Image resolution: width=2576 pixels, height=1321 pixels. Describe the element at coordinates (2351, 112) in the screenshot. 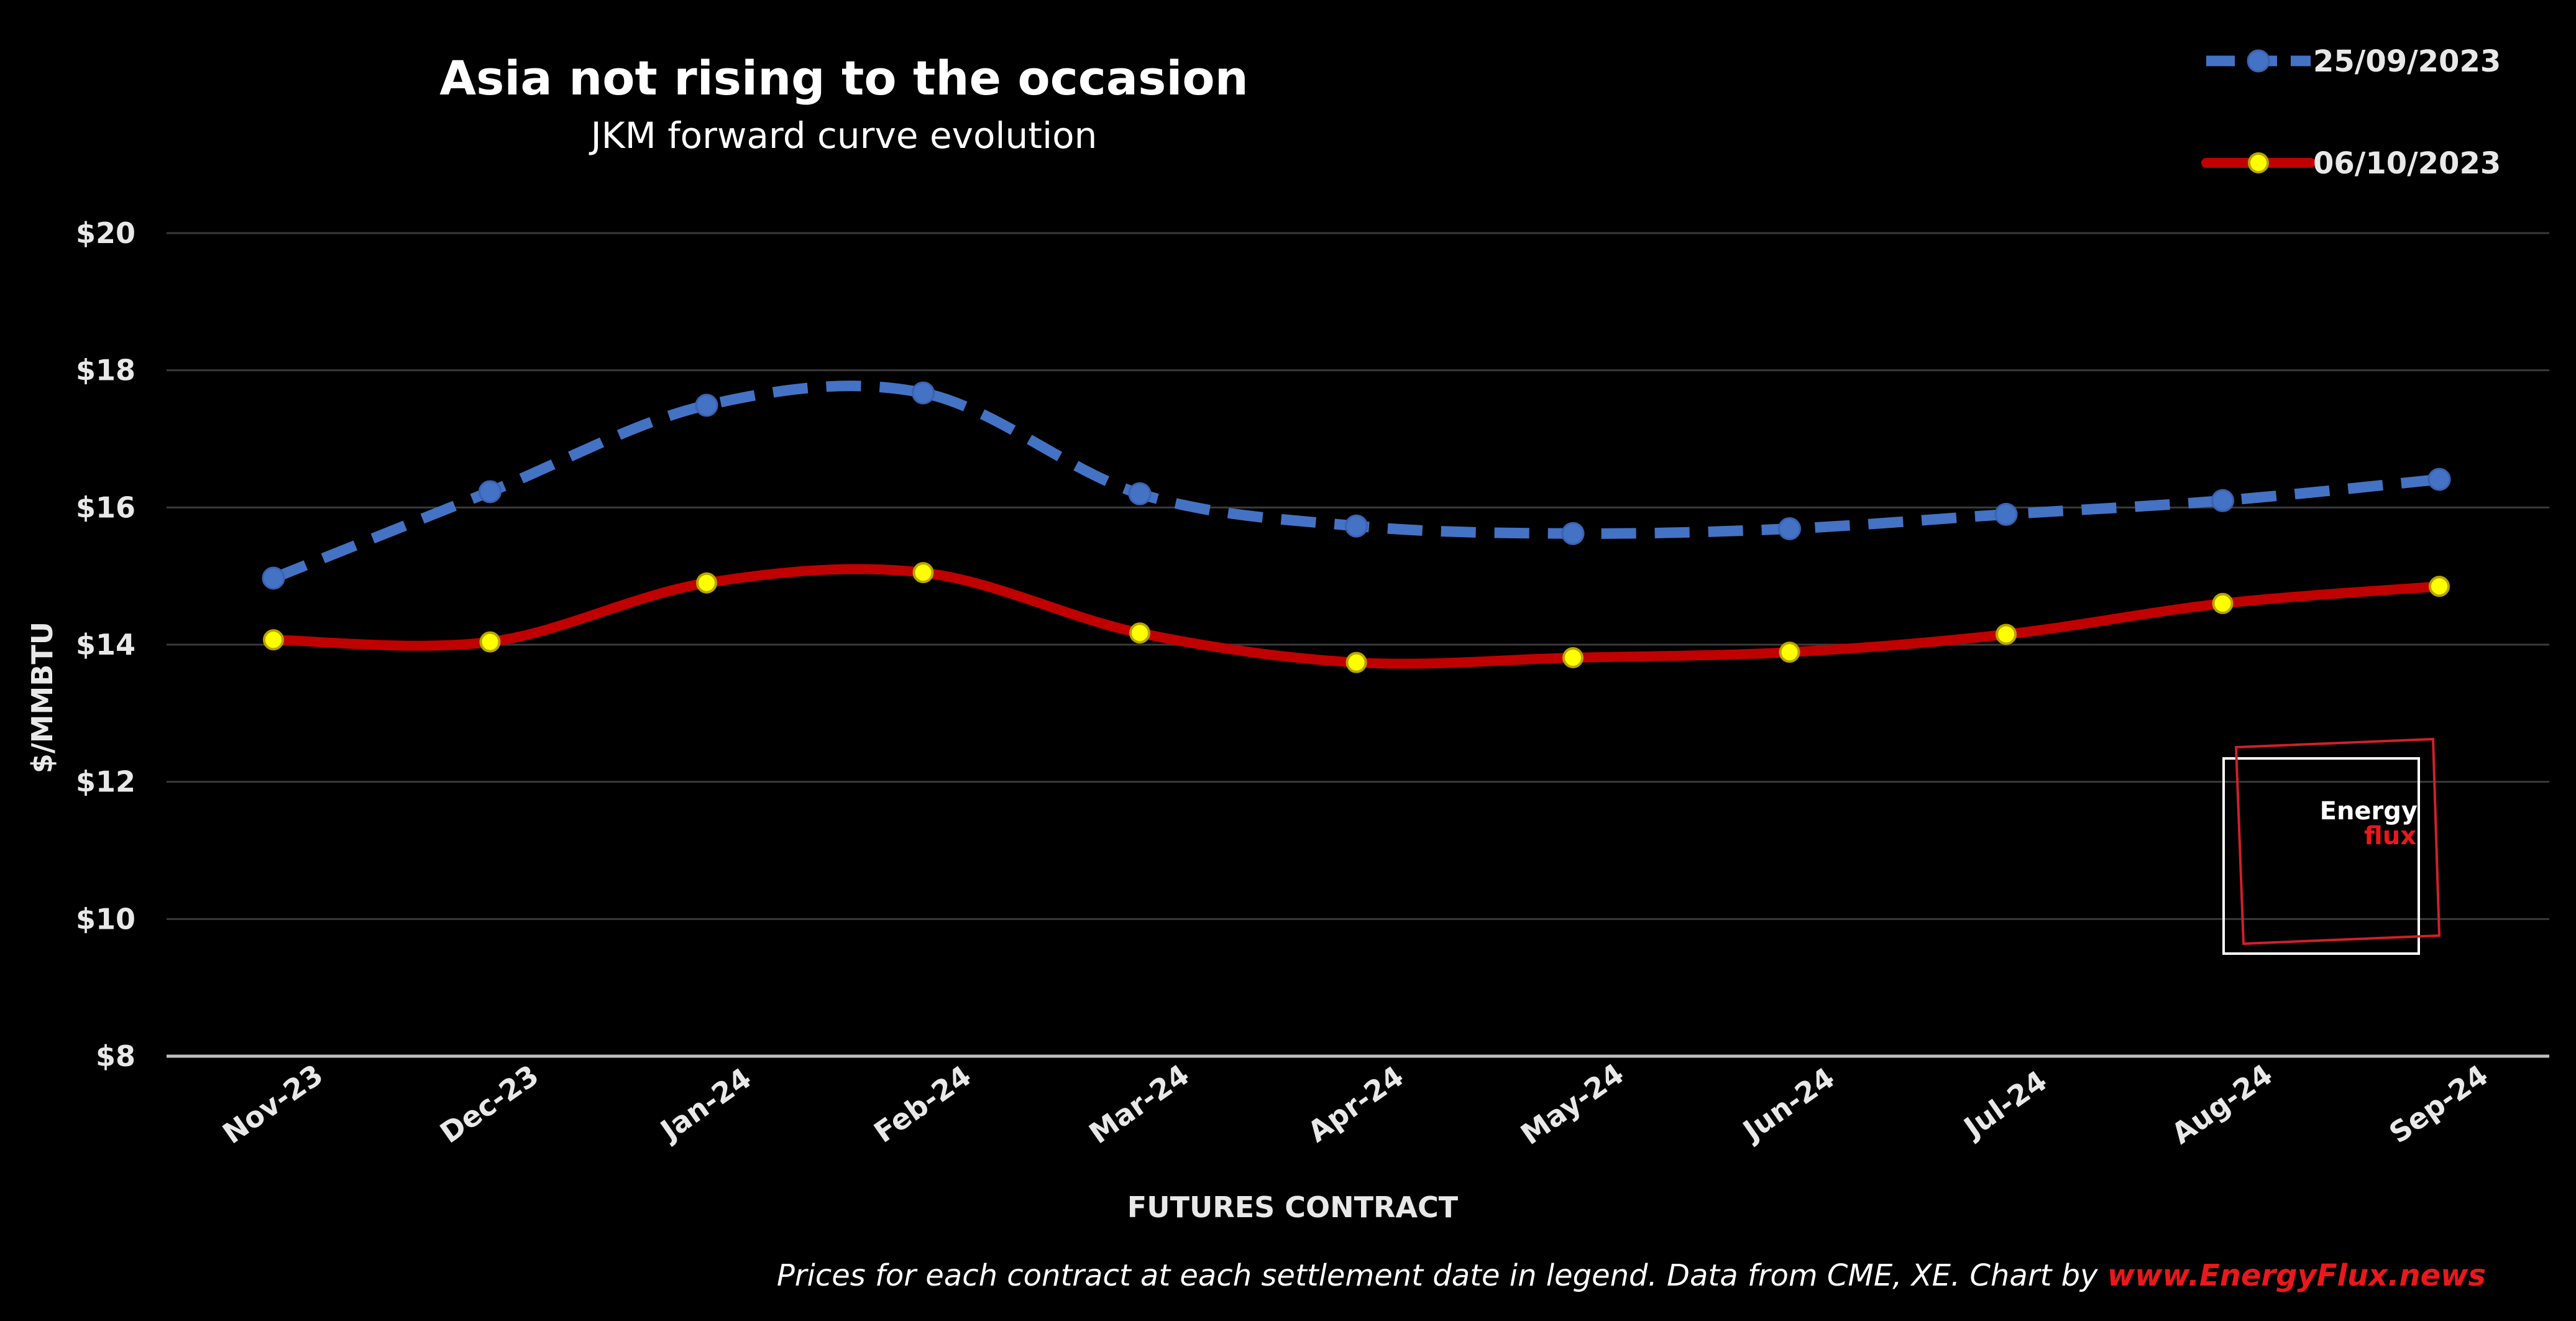

I see `legend: 25/09/2023 06/10/2023` at that location.